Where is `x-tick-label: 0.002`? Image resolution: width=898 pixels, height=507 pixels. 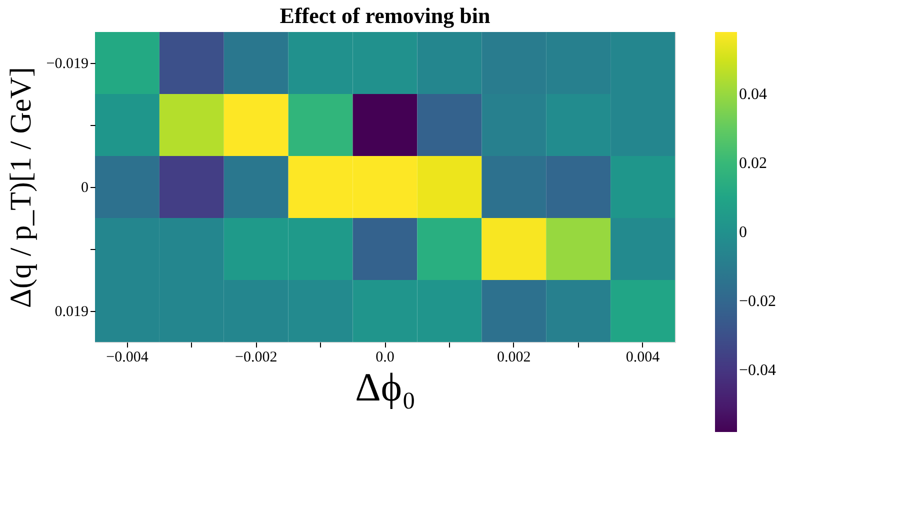
x-tick-label: 0.002 is located at coordinates (514, 358).